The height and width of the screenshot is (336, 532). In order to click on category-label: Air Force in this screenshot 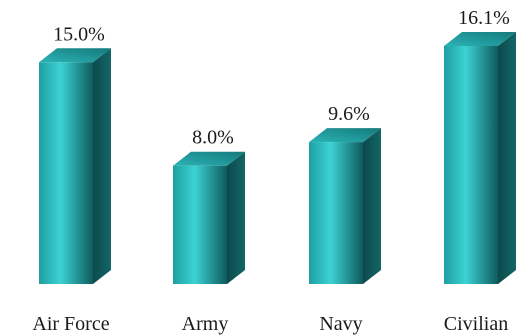, I will do `click(70, 324)`.